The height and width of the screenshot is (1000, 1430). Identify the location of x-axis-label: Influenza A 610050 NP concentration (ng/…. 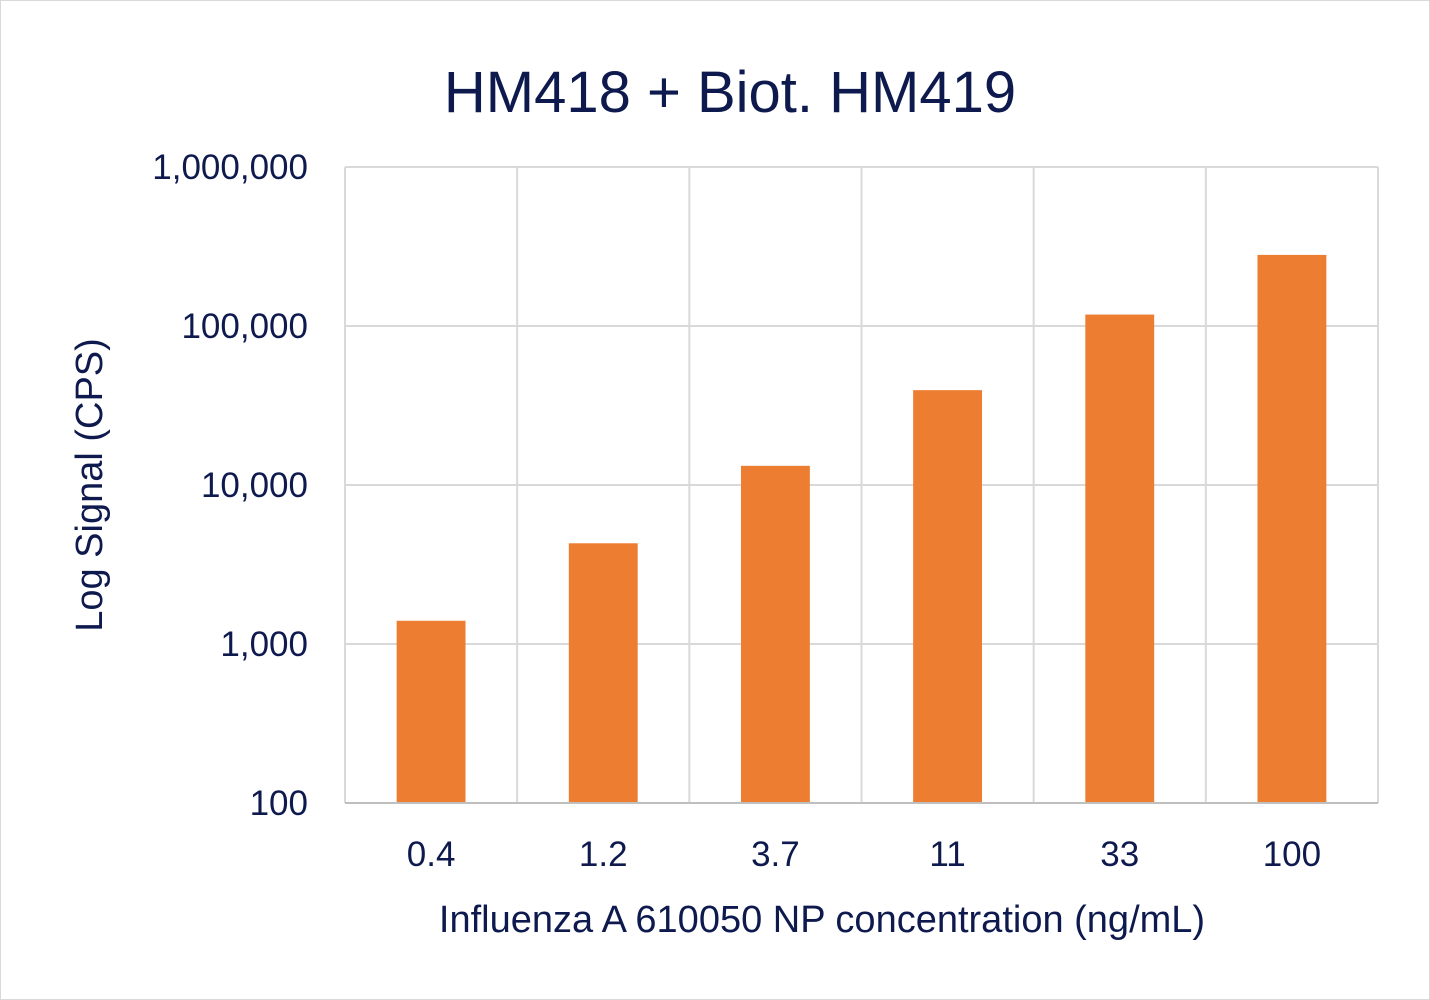
(822, 920).